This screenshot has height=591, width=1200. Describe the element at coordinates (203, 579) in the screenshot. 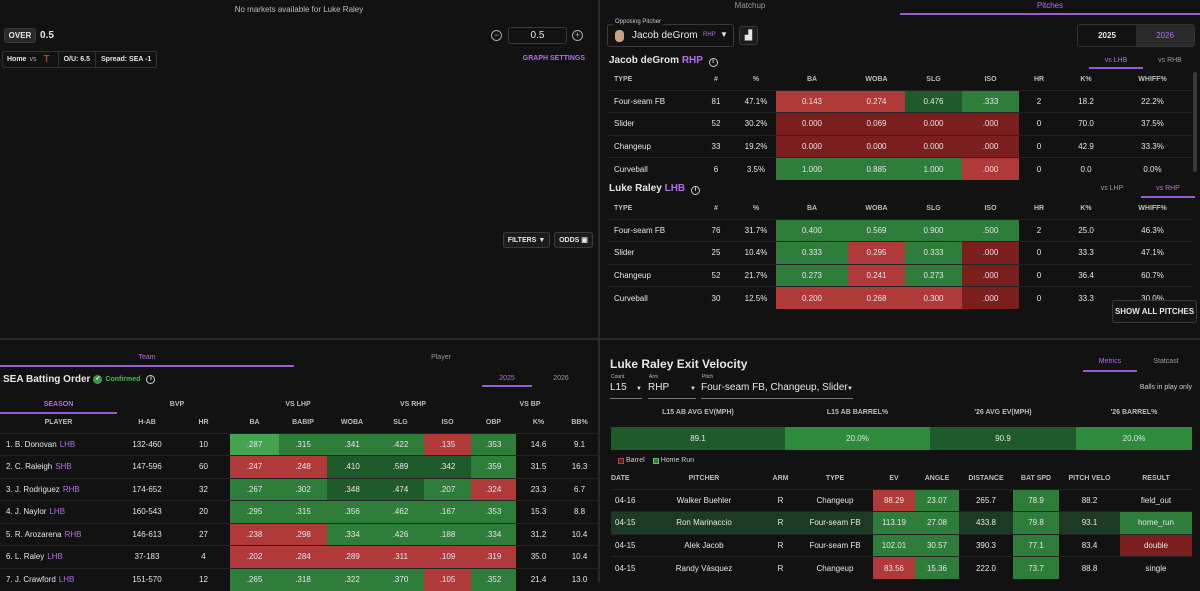

I see `stat-cell: 12` at that location.